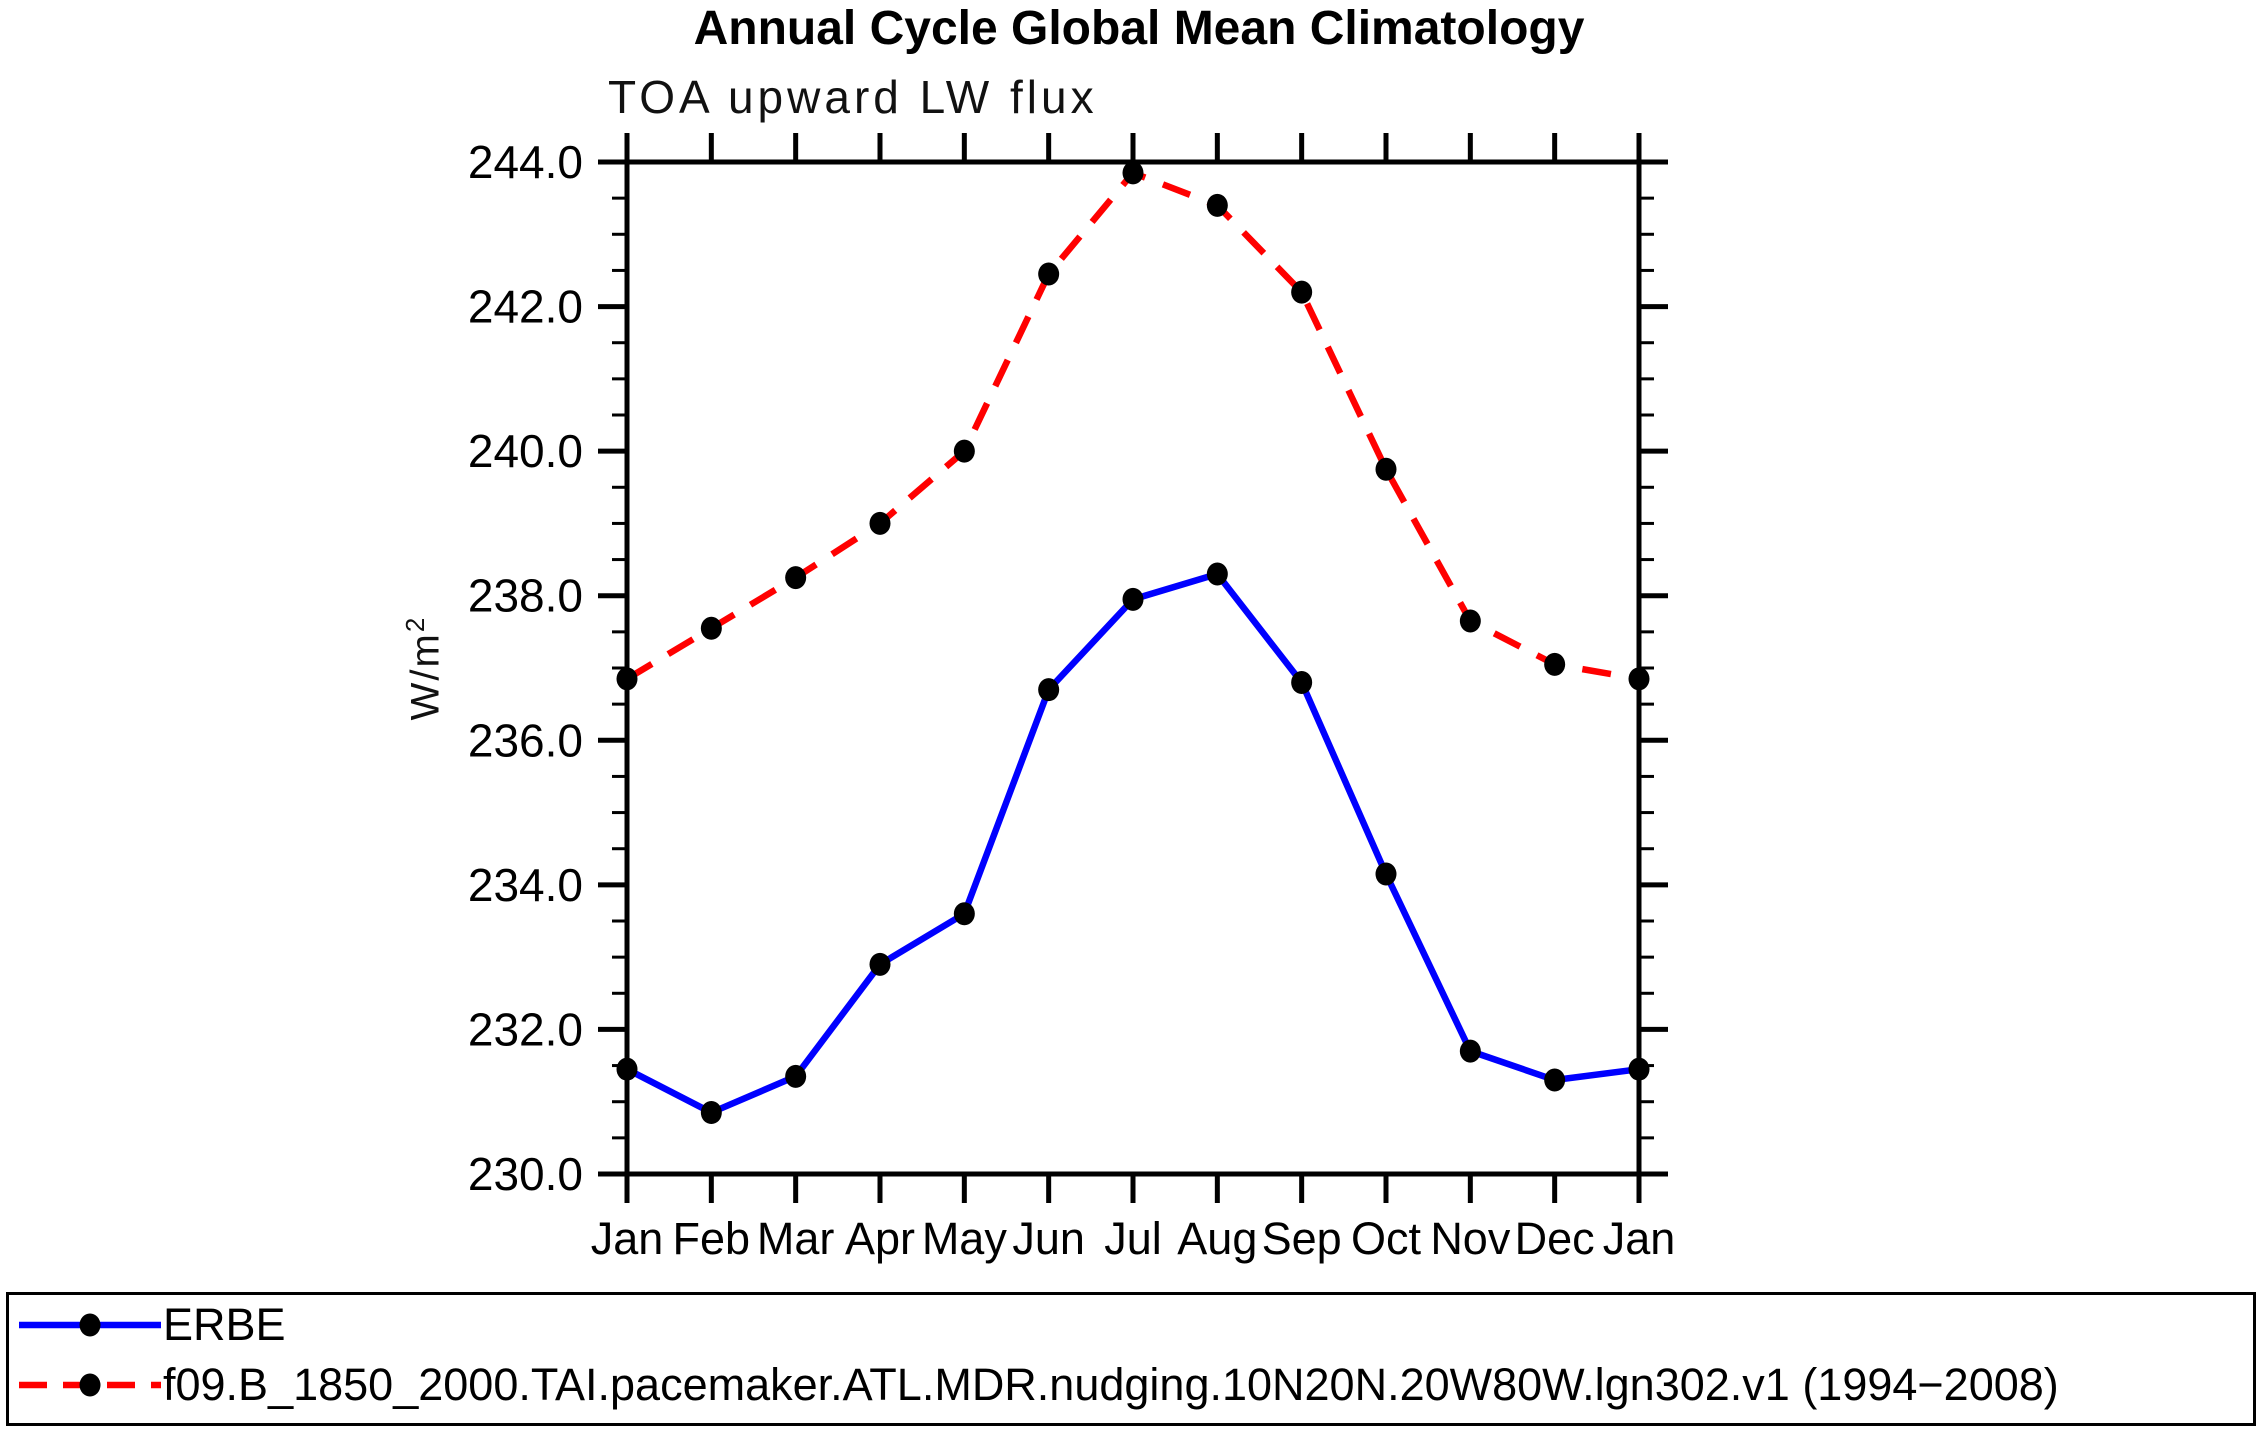 Image resolution: width=2265 pixels, height=1433 pixels. What do you see at coordinates (1555, 1238) in the screenshot?
I see `x-tick-label: Dec` at bounding box center [1555, 1238].